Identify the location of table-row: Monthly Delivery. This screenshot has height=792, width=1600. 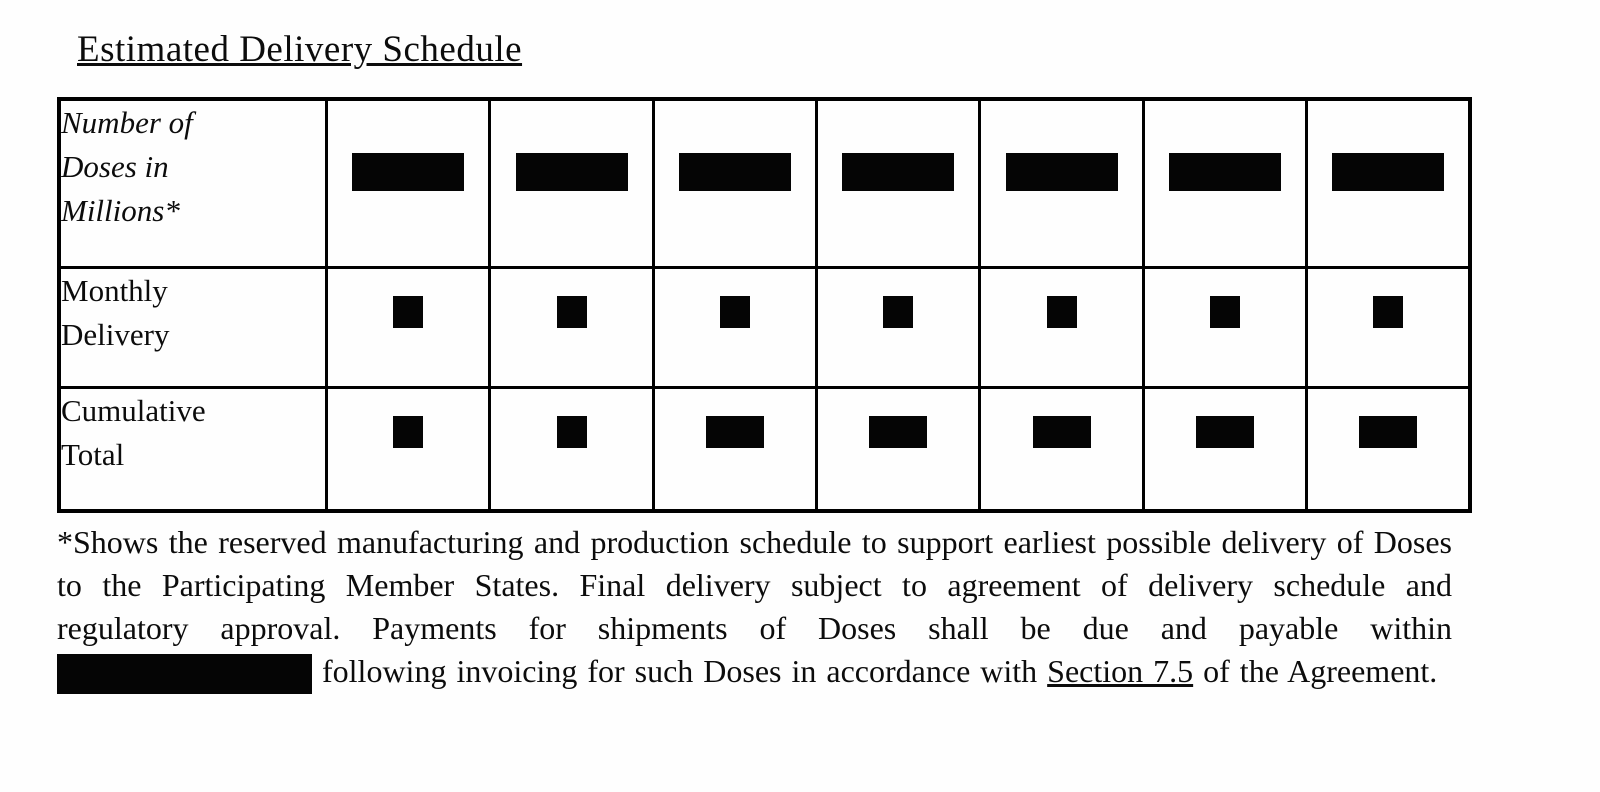
(764, 327).